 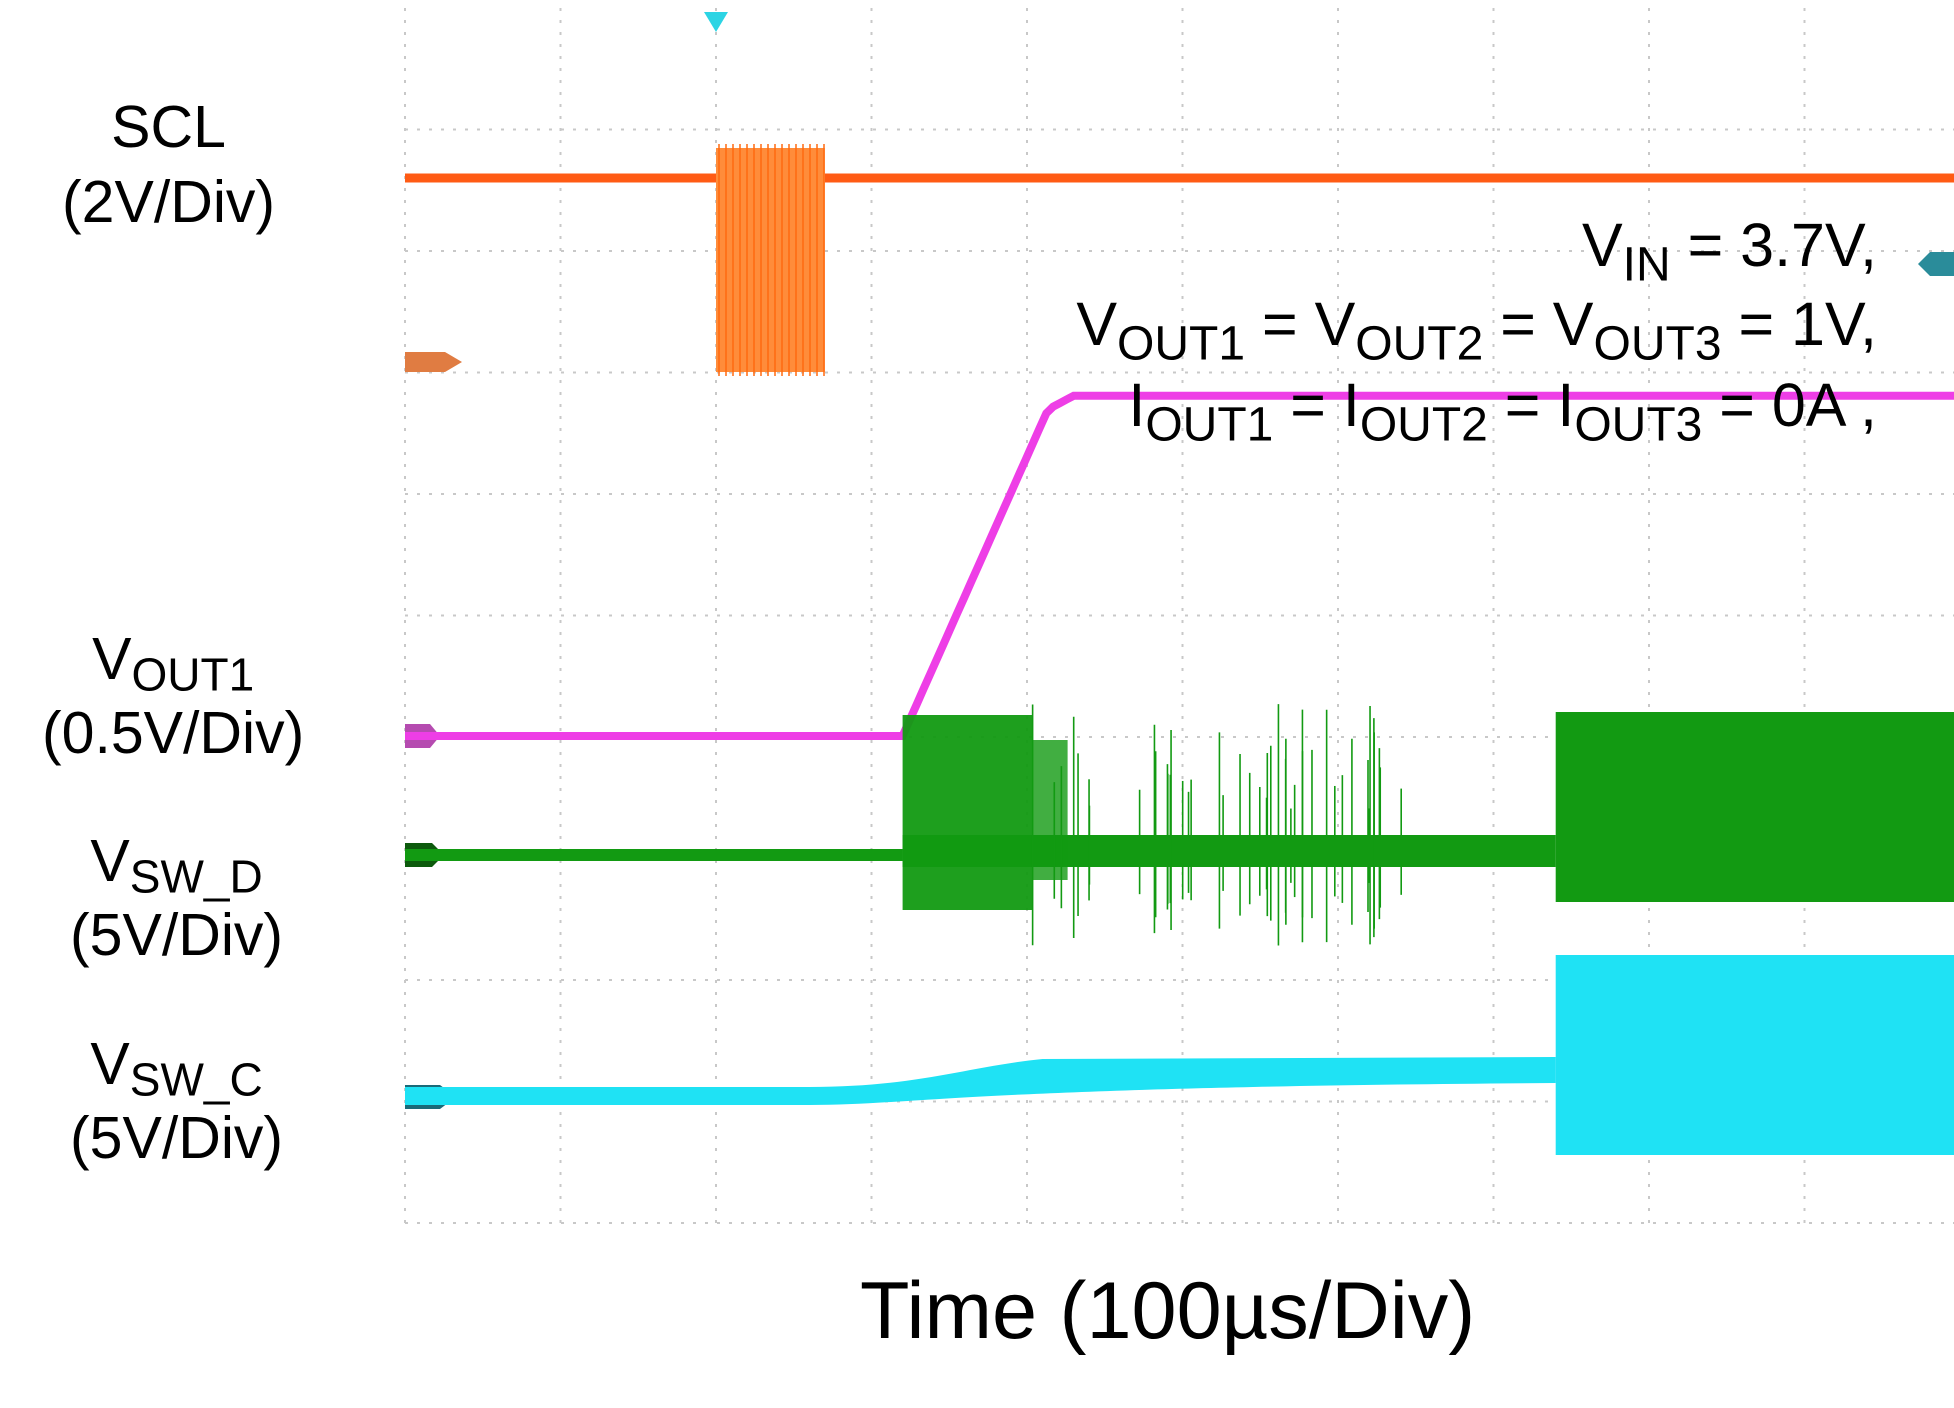 What do you see at coordinates (173, 663) in the screenshot?
I see `vout1-name: VOUT1` at bounding box center [173, 663].